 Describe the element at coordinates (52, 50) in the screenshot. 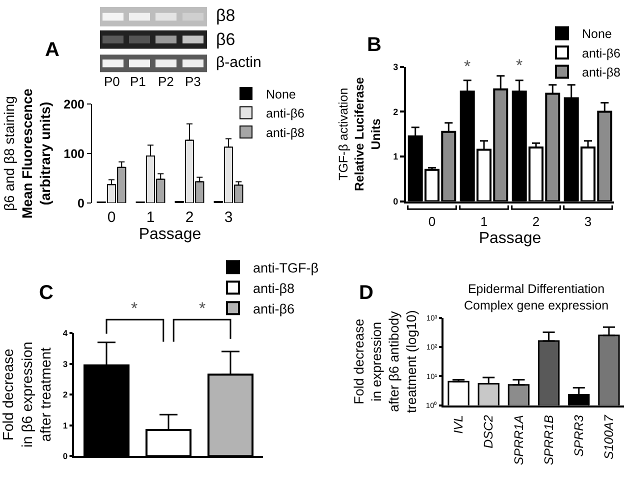

I see `text: A` at that location.